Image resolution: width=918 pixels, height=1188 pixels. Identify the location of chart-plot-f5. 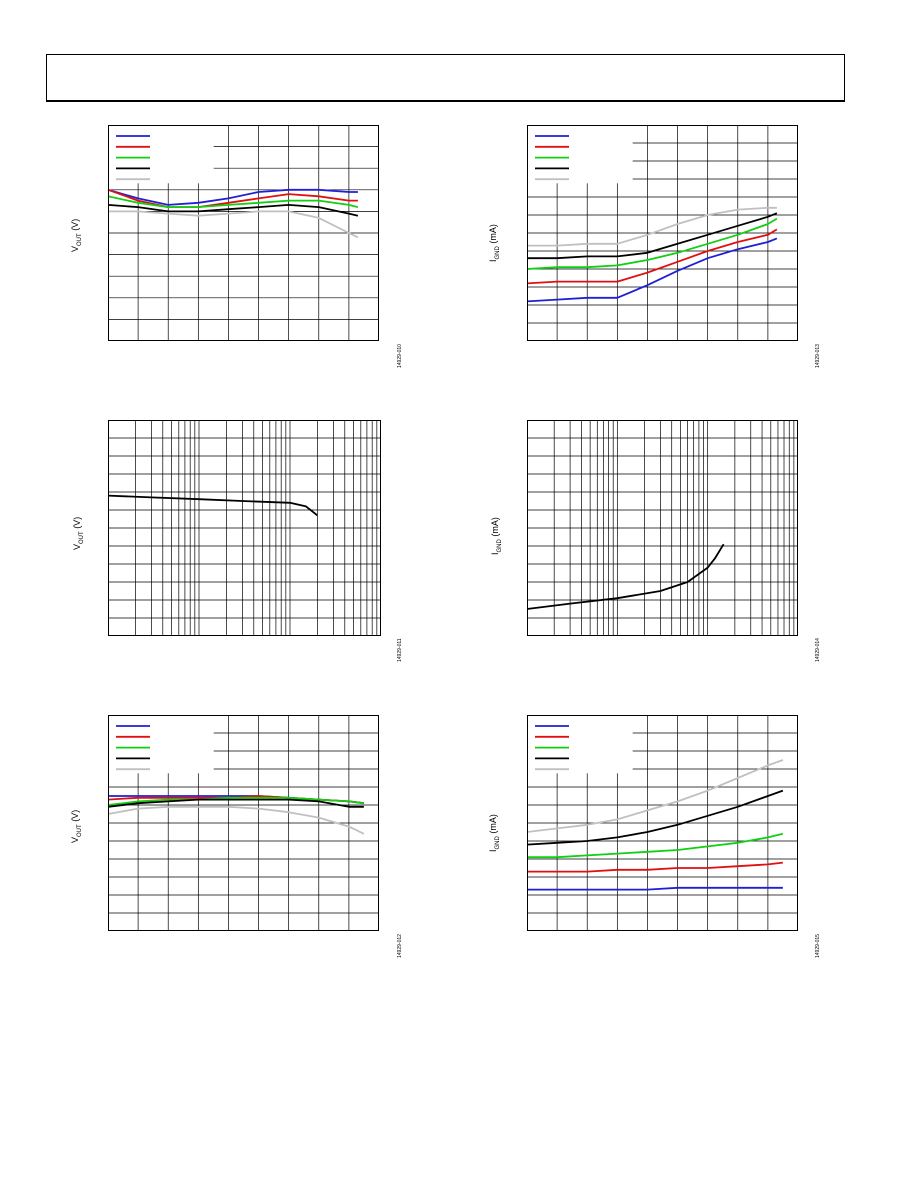
(243, 823).